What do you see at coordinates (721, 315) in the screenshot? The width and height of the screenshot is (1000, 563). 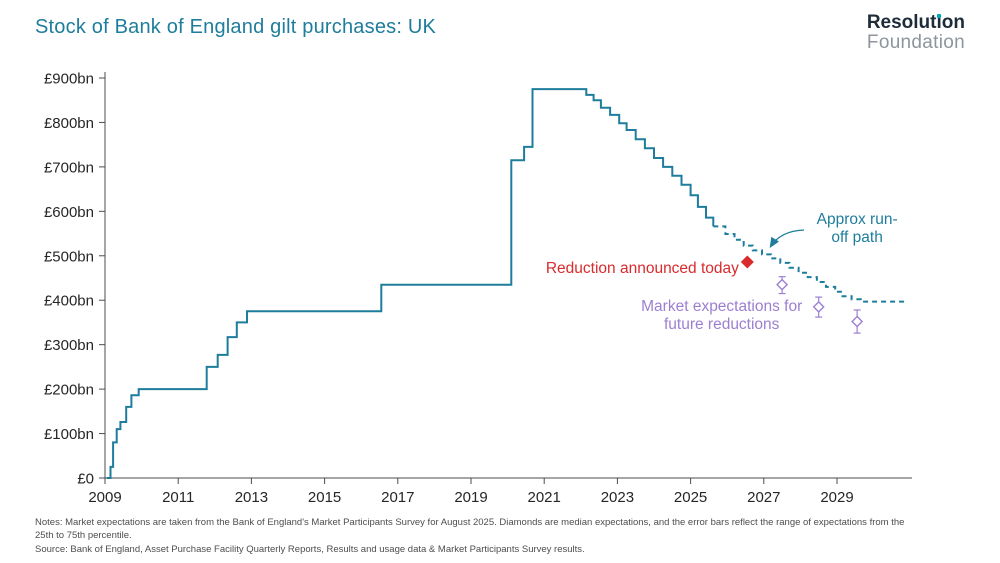 I see `annotation-market-expectations: Market expectations for future reductions` at bounding box center [721, 315].